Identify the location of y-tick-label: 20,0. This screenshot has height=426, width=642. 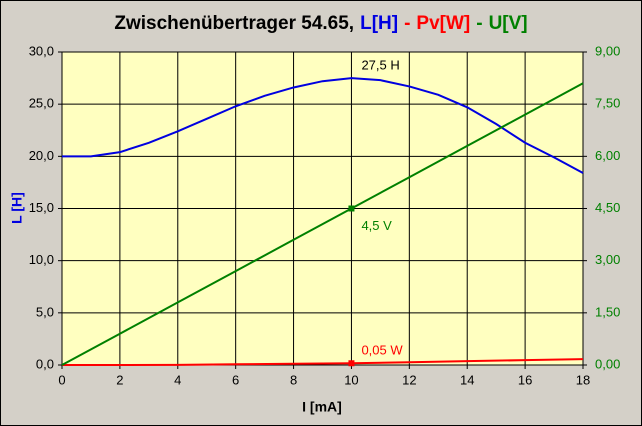
(41, 155).